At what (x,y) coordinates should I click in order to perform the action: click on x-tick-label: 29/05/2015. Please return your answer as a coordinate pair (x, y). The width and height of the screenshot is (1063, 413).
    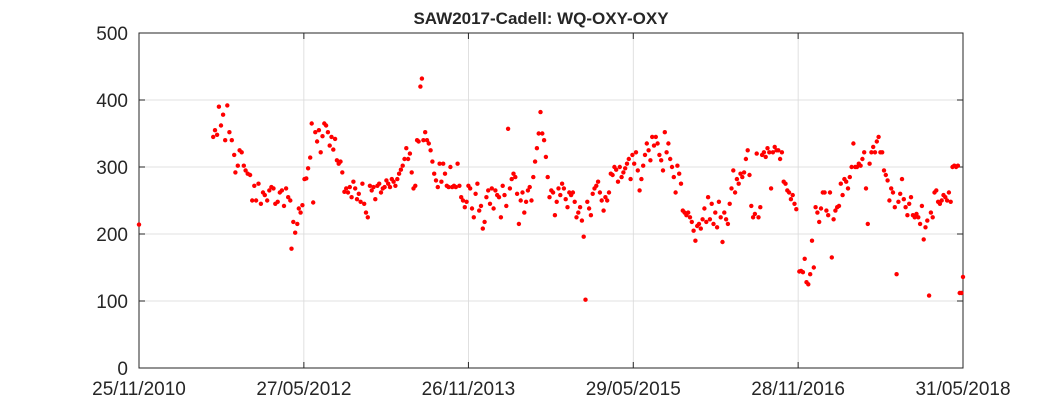
    Looking at the image, I should click on (633, 389).